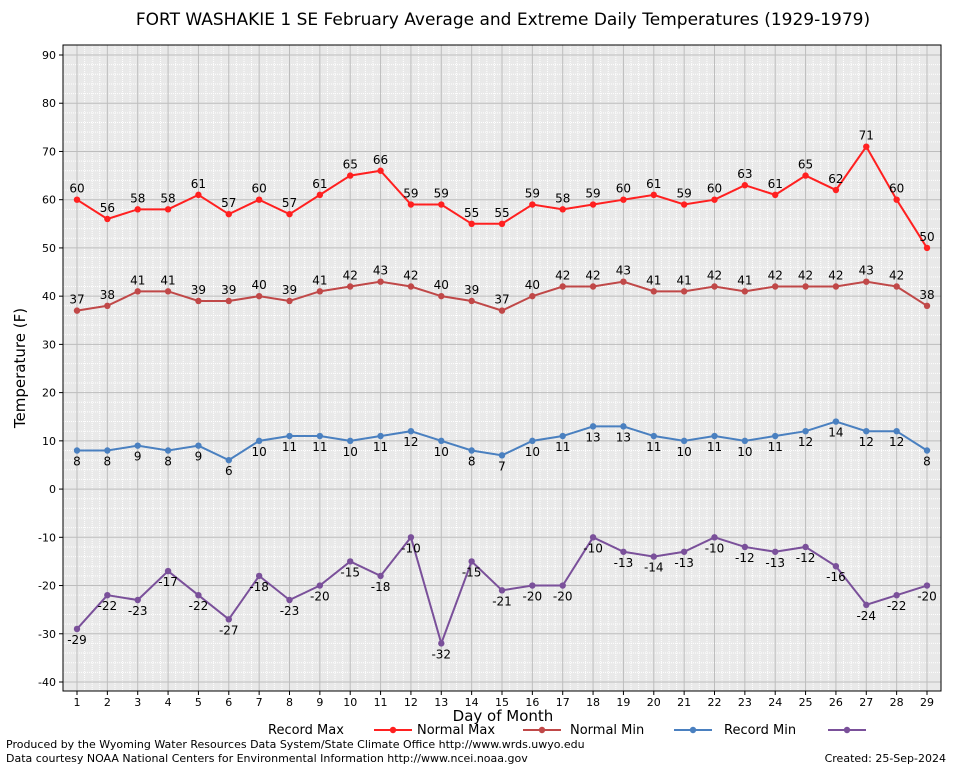 Image resolution: width=954 pixels, height=768 pixels. What do you see at coordinates (49, 55) in the screenshot?
I see `y-tick-label: 90` at bounding box center [49, 55].